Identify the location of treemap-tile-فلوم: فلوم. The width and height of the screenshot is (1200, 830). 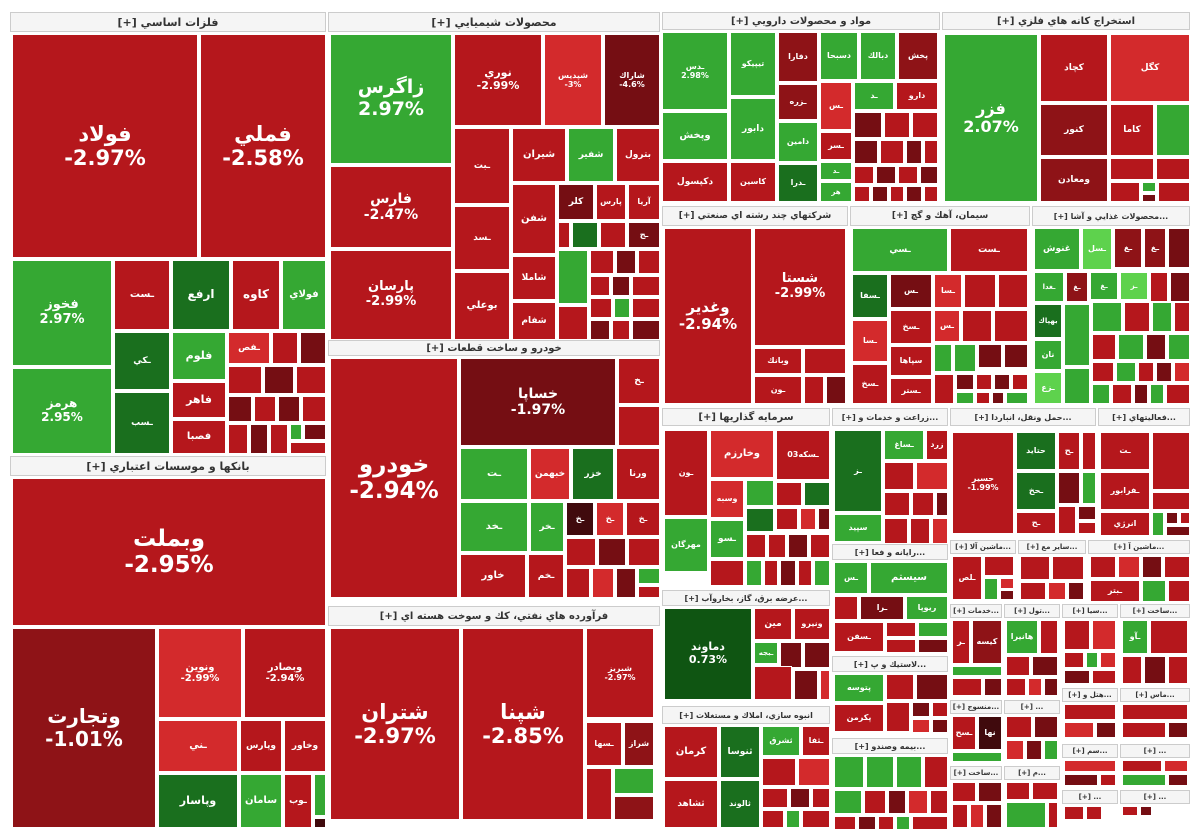
(199, 356).